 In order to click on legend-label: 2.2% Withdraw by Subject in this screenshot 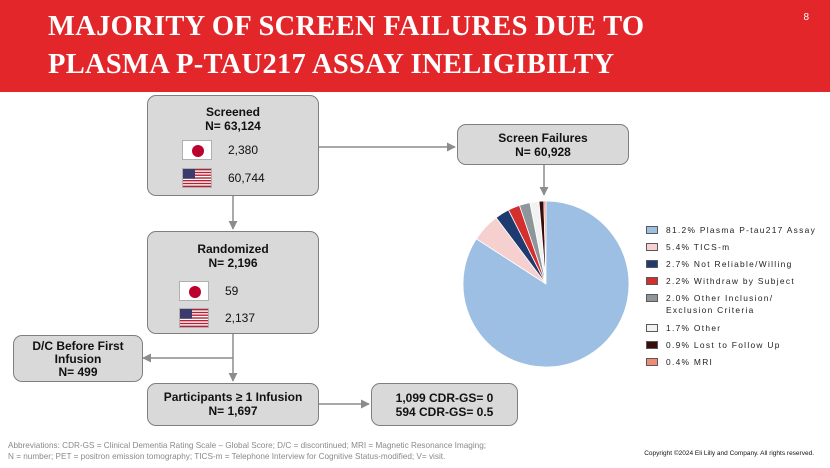, I will do `click(730, 281)`.